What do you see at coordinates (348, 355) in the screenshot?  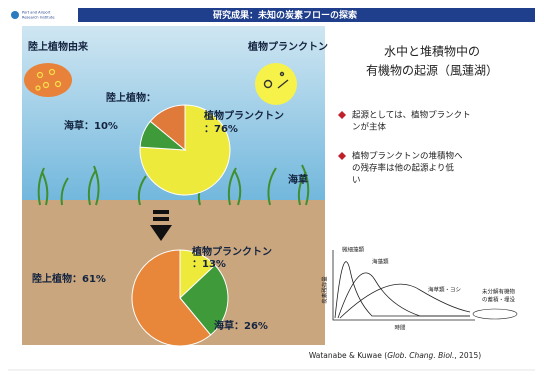 I see `citation-part: Watanabe & Kuwae (` at bounding box center [348, 355].